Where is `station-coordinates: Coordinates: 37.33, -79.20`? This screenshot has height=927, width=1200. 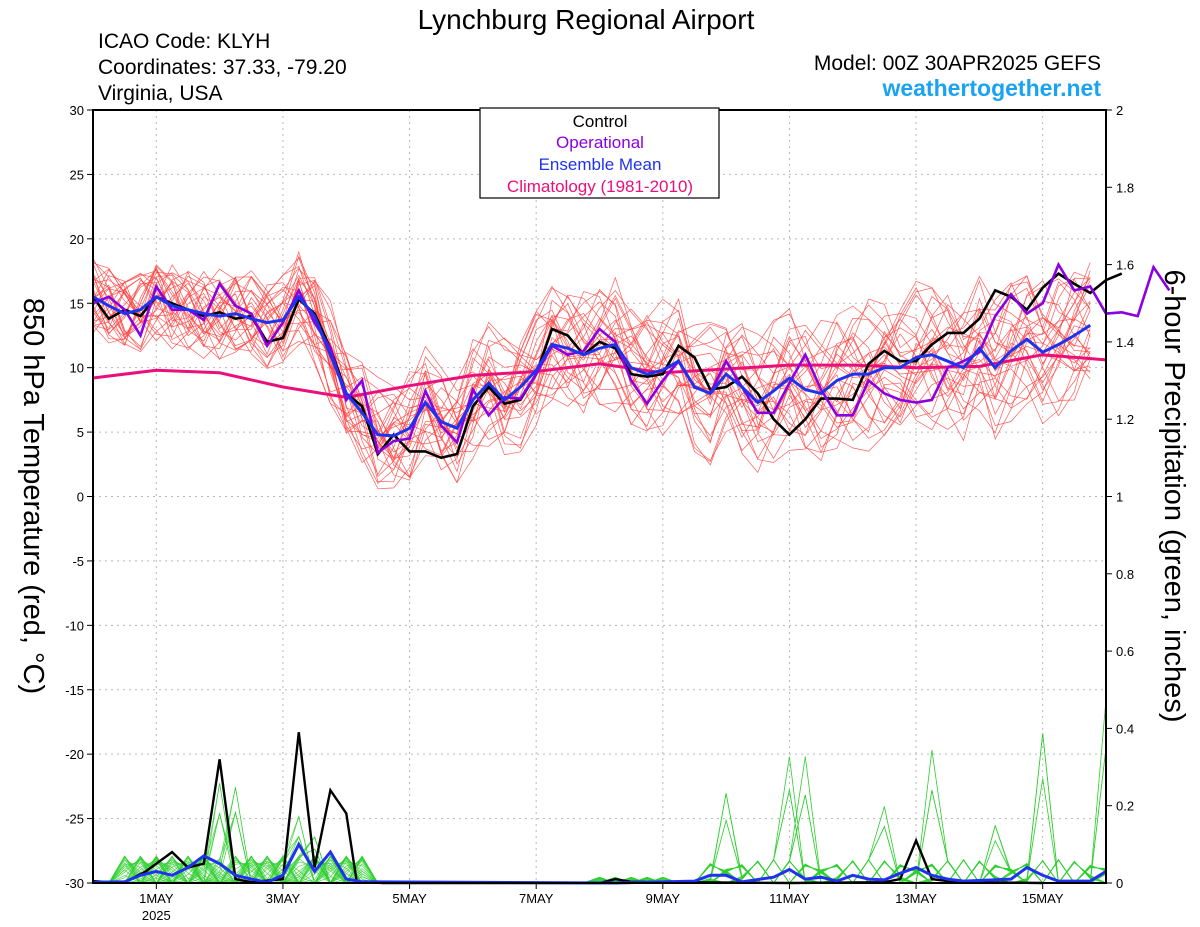 station-coordinates: Coordinates: 37.33, -79.20 is located at coordinates (222, 67).